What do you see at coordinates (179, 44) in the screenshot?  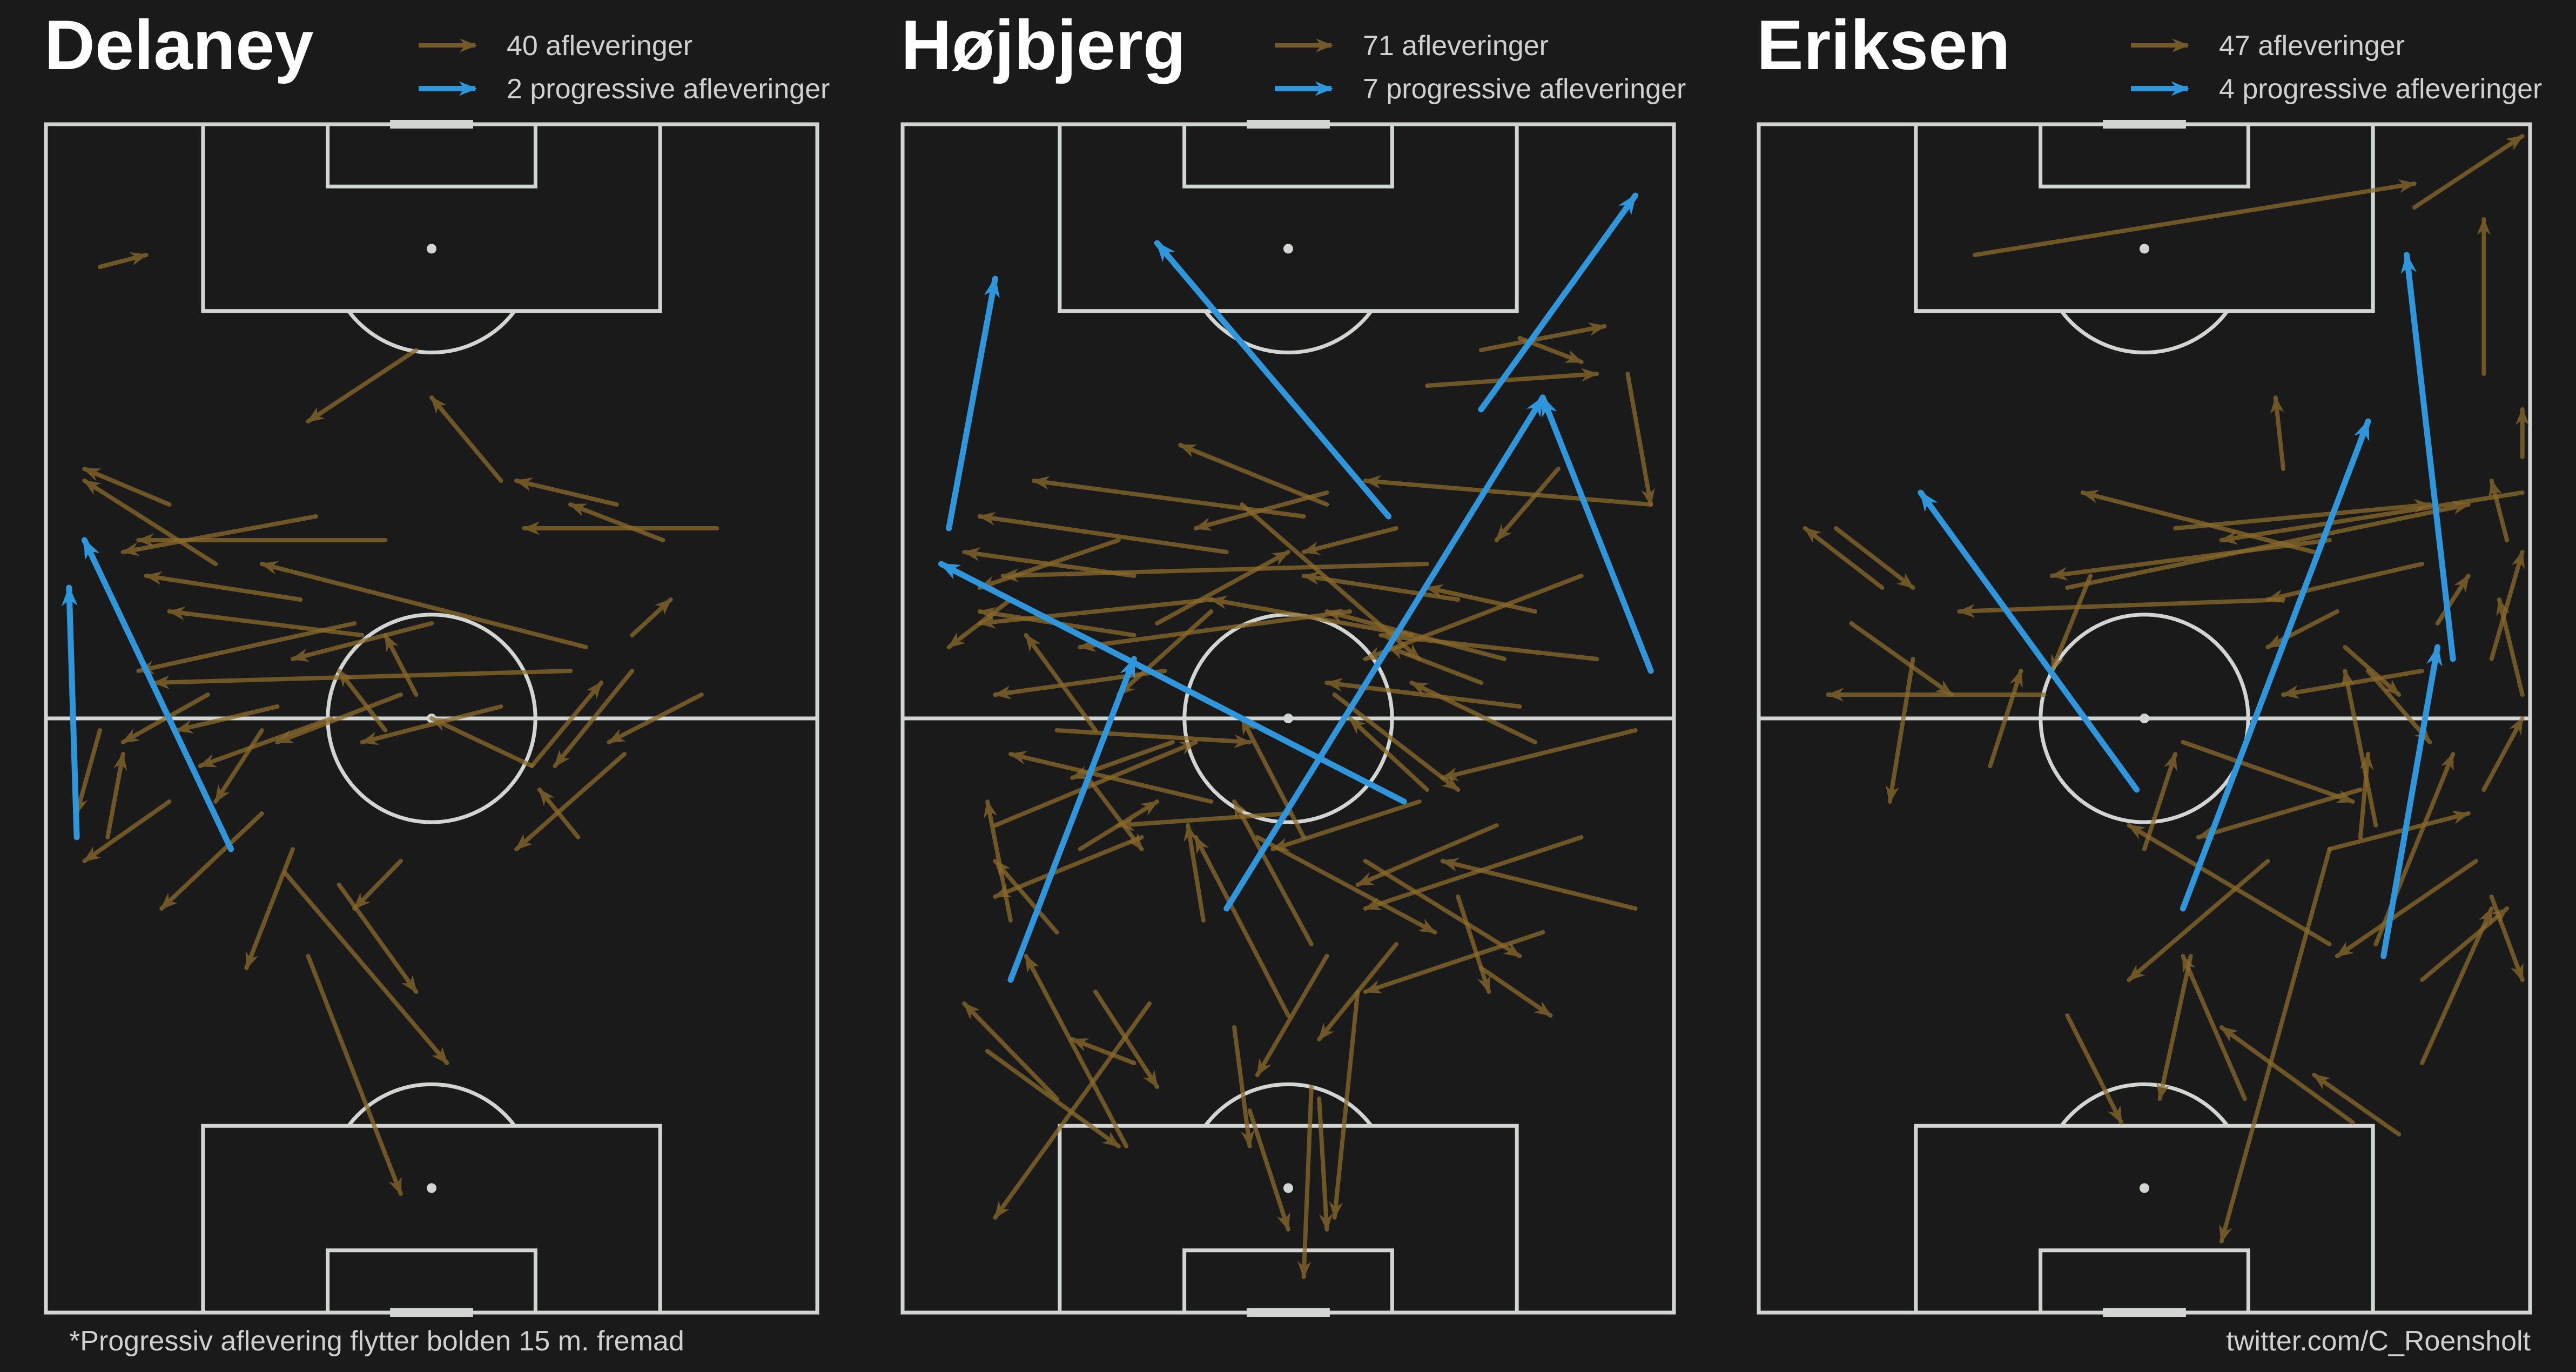 I see `player-name: Delaney` at bounding box center [179, 44].